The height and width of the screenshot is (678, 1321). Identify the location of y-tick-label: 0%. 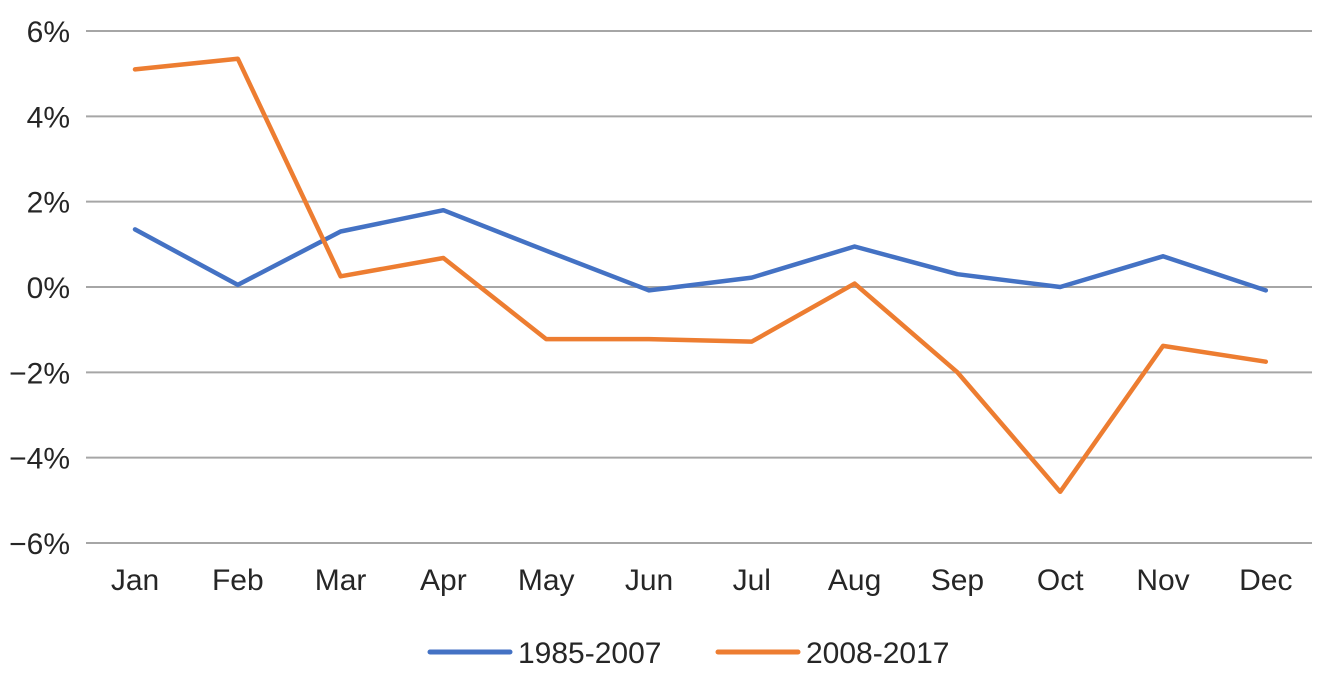
(48, 288).